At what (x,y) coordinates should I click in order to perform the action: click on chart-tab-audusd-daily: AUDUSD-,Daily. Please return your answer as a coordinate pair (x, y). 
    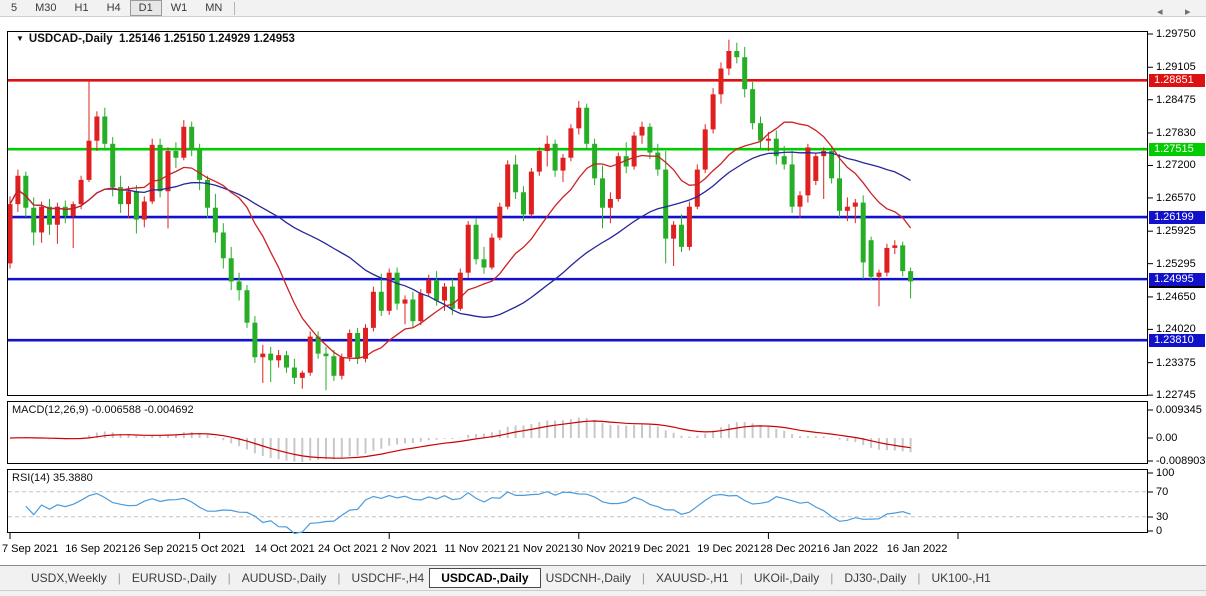
    Looking at the image, I should click on (284, 578).